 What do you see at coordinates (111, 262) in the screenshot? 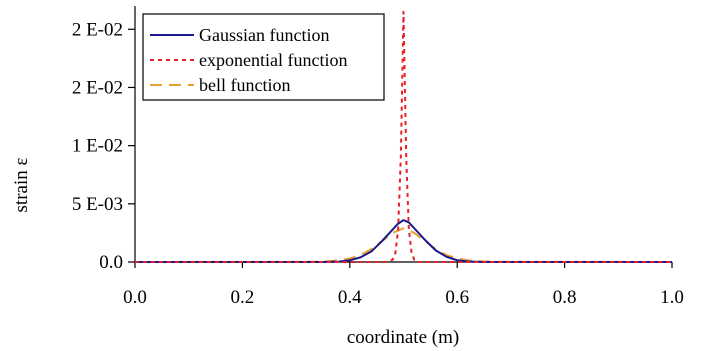
I see `y-tick-label: 0.0` at bounding box center [111, 262].